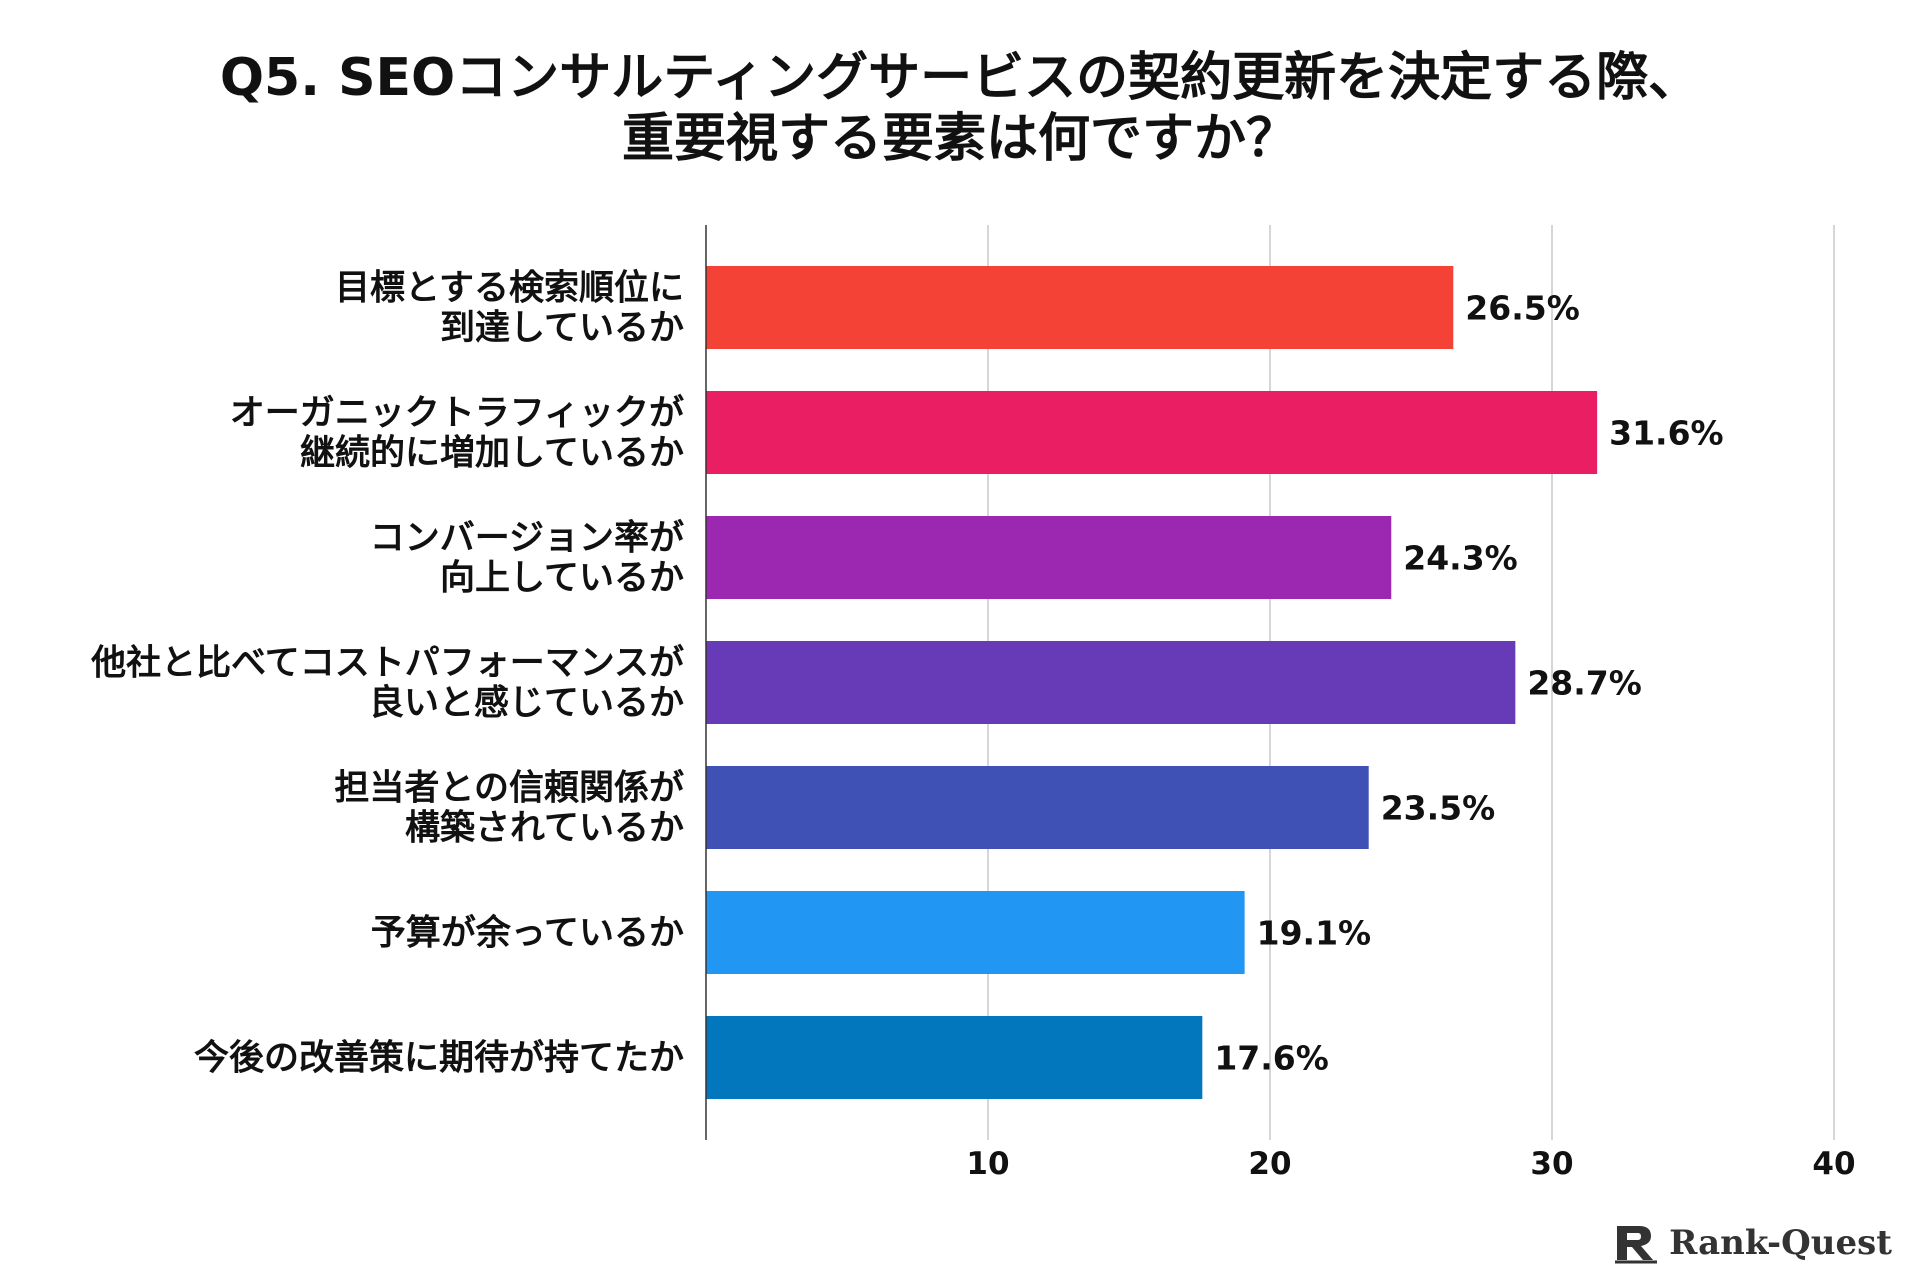  What do you see at coordinates (1314, 933) in the screenshot?
I see `value-label-6: 19.1%` at bounding box center [1314, 933].